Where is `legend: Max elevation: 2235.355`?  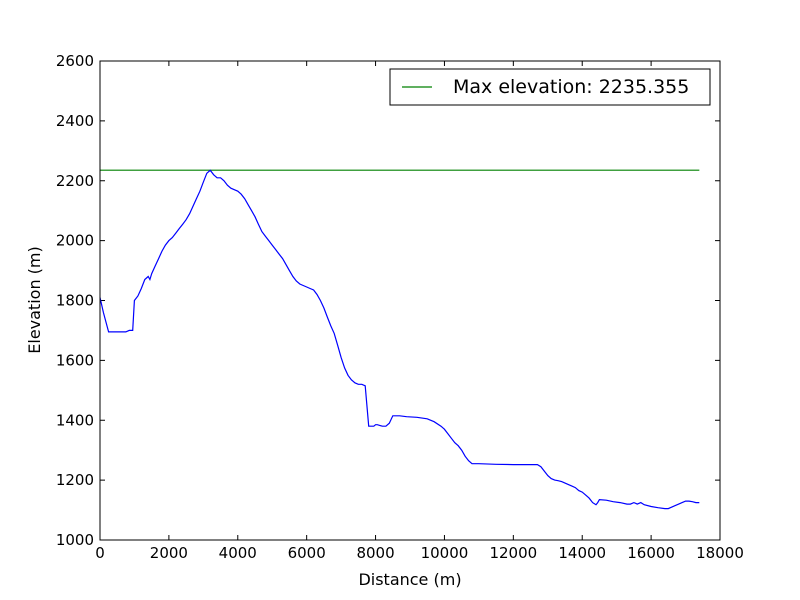 legend: Max elevation: 2235.355 is located at coordinates (550, 87).